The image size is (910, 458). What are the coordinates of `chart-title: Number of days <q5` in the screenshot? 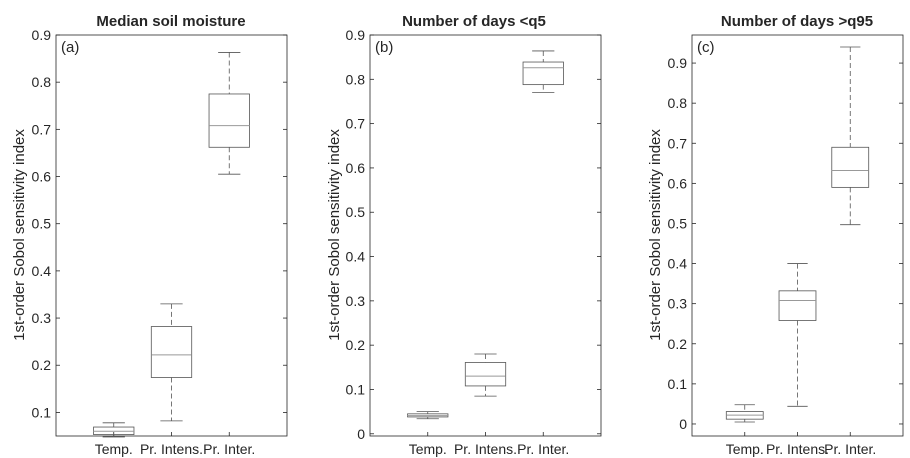 It's located at (474, 21).